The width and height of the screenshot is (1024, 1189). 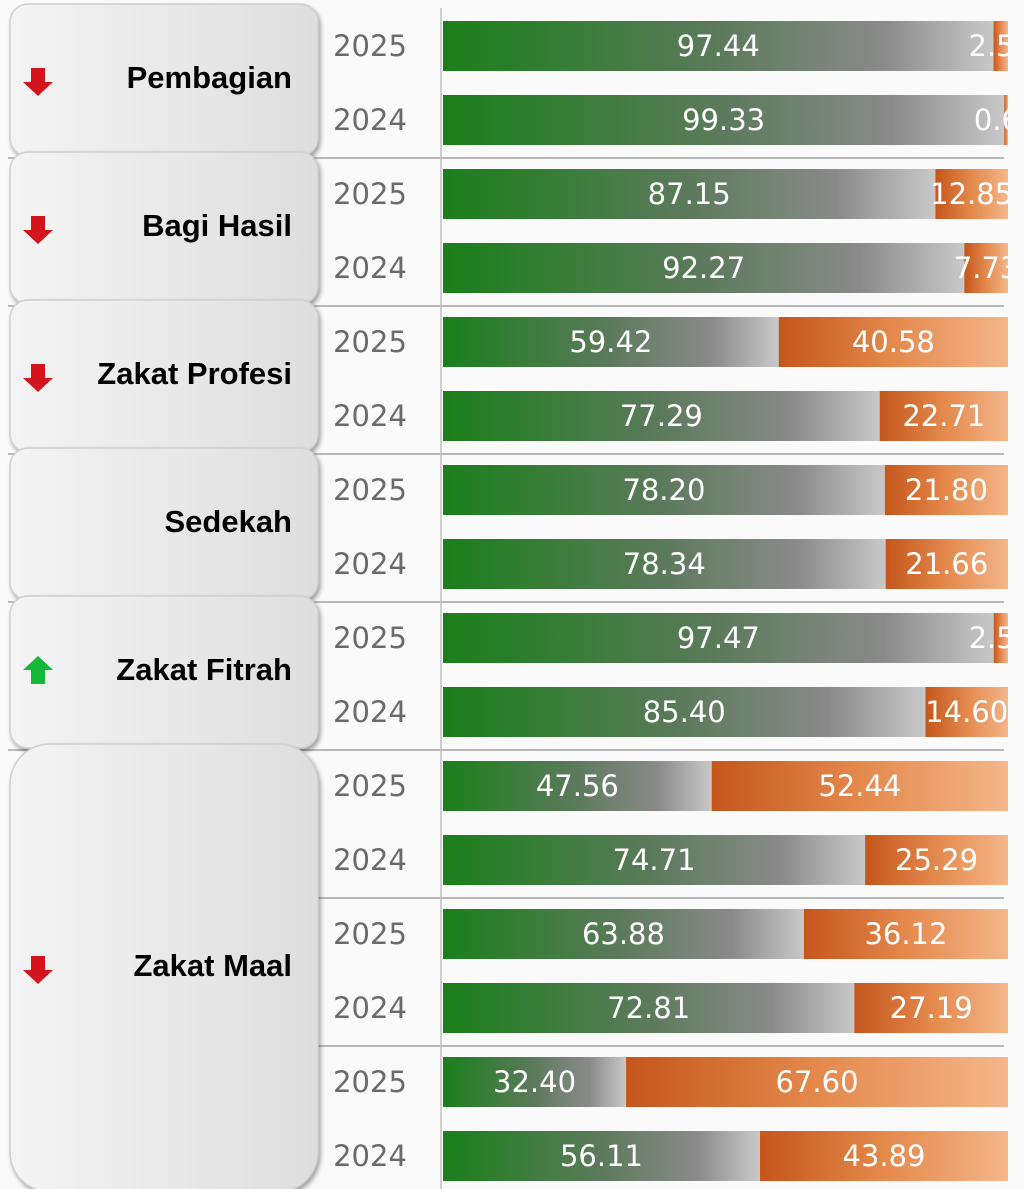 I want to click on value-label: 40.58, so click(x=893, y=342).